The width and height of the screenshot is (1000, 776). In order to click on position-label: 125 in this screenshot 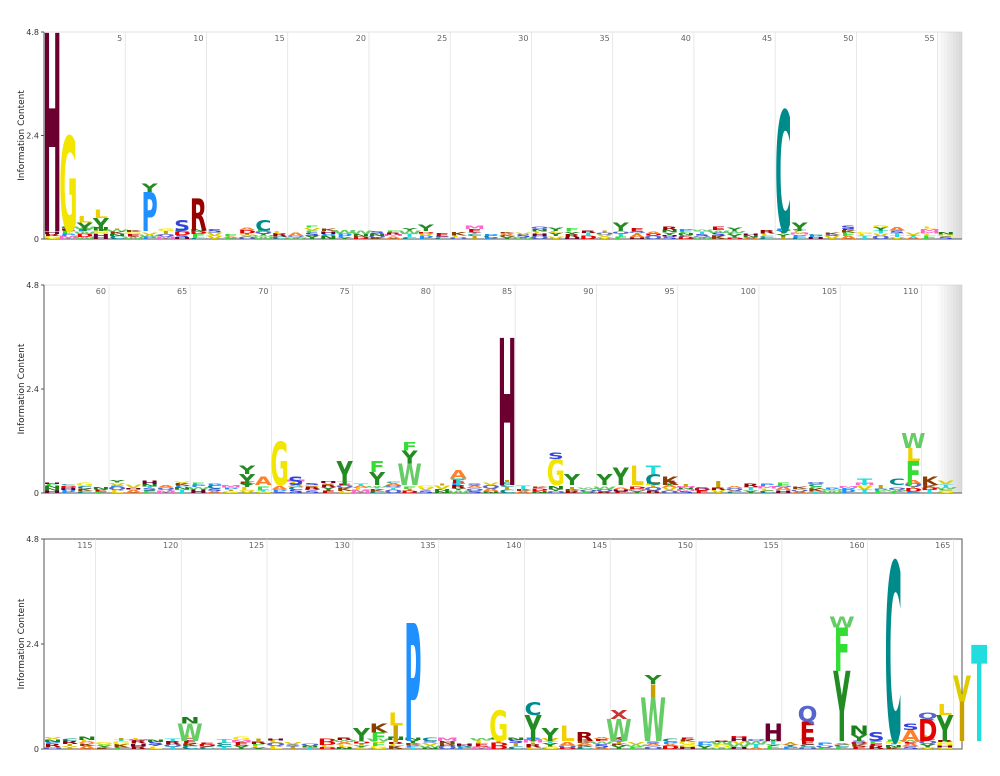, I will do `click(256, 545)`.